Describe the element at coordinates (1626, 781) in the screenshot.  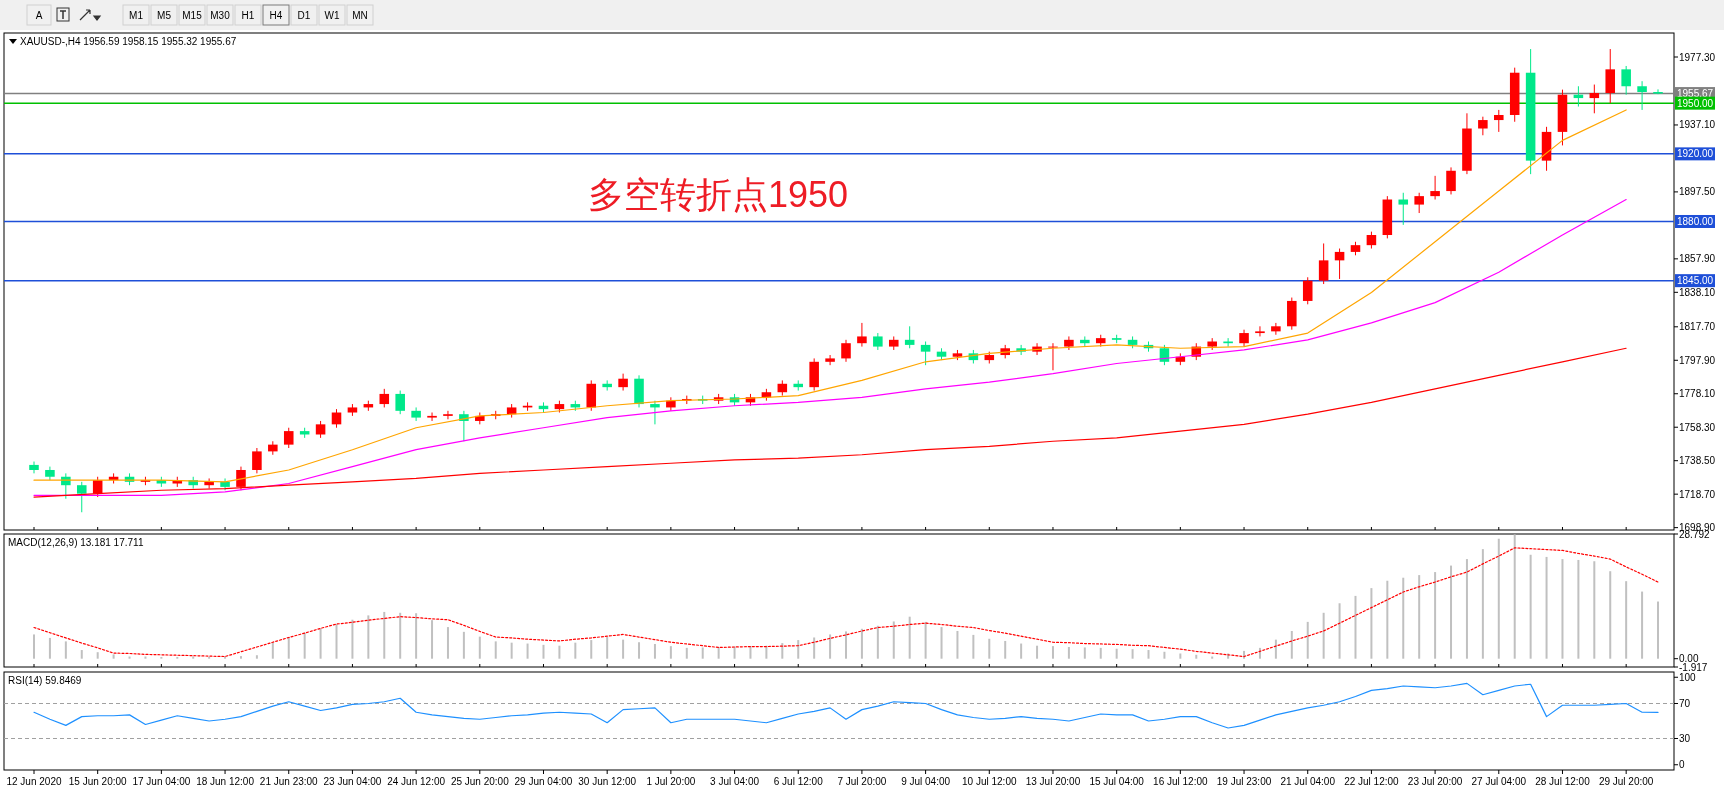
I see `x-tick-label: 29 Jul 20:00` at that location.